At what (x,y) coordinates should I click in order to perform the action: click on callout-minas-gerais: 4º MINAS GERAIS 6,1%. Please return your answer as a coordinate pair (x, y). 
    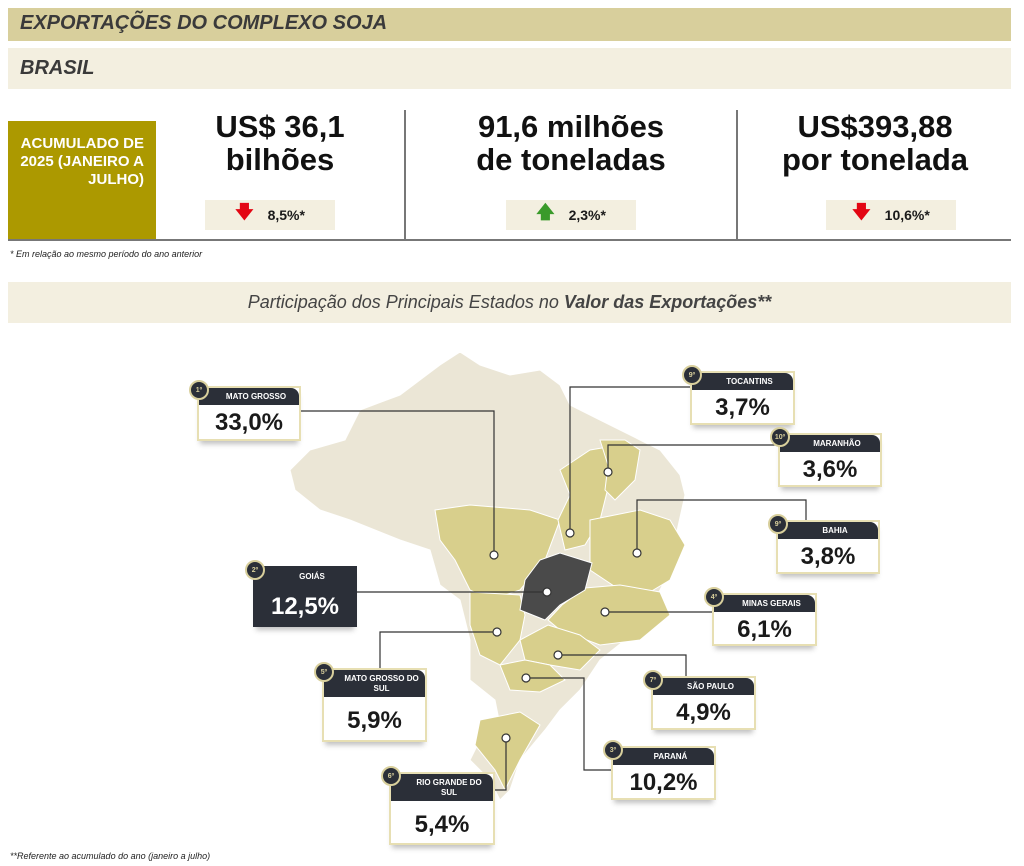
    Looking at the image, I should click on (760, 616).